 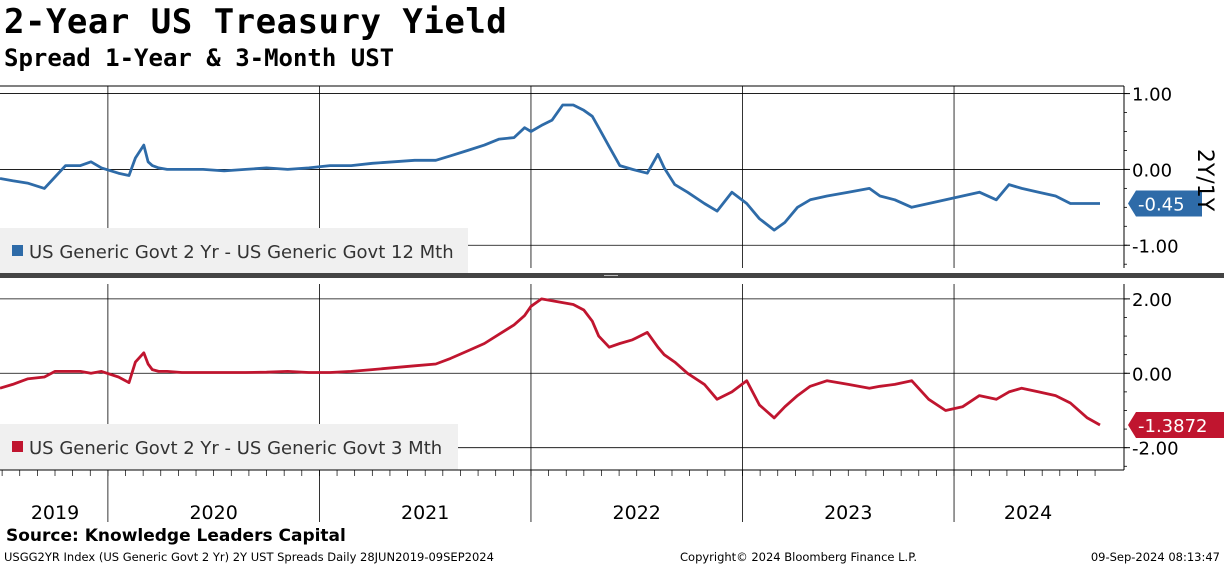 I want to click on x-tick-label: 2023, so click(x=848, y=513).